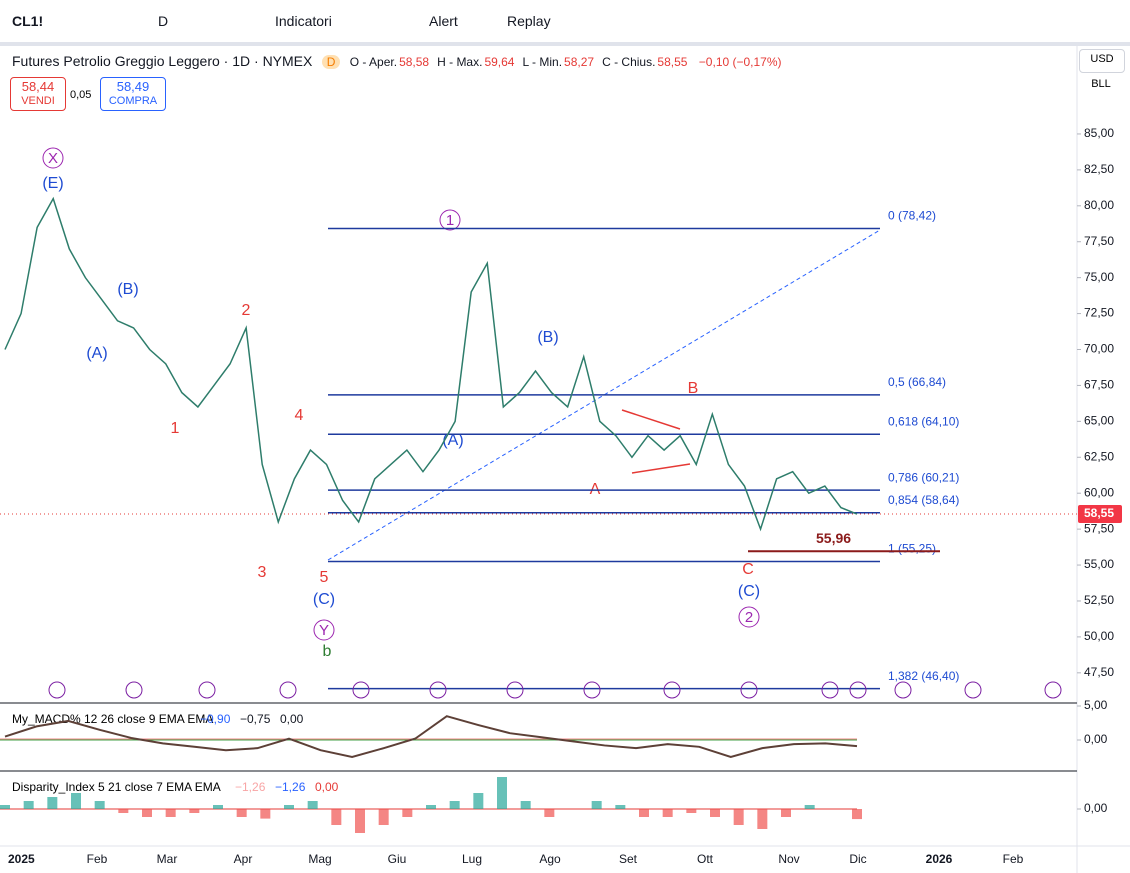 Image resolution: width=1130 pixels, height=873 pixels. I want to click on disparity-legend: −1,26, so click(290, 787).